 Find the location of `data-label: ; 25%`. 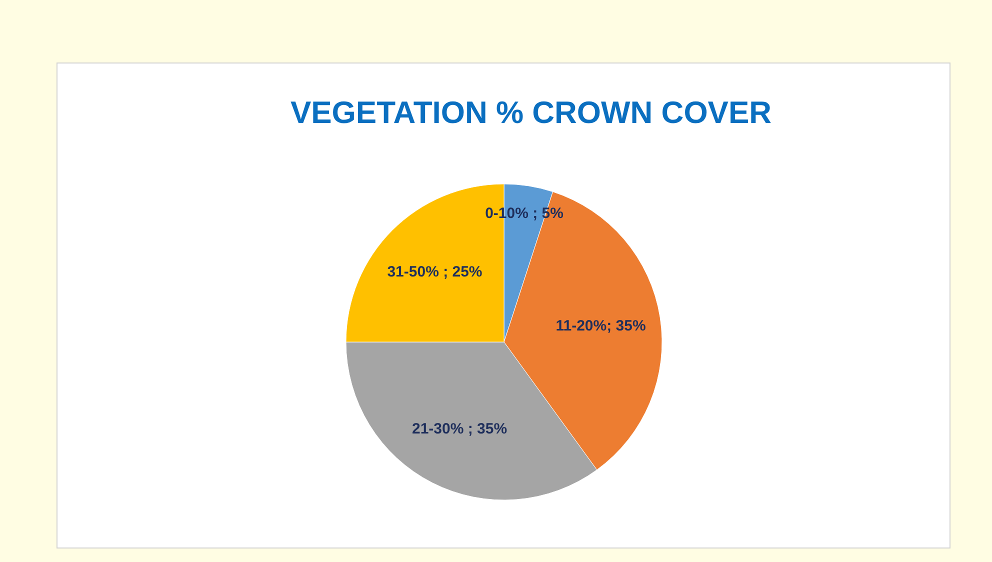

data-label: ; 25% is located at coordinates (460, 272).